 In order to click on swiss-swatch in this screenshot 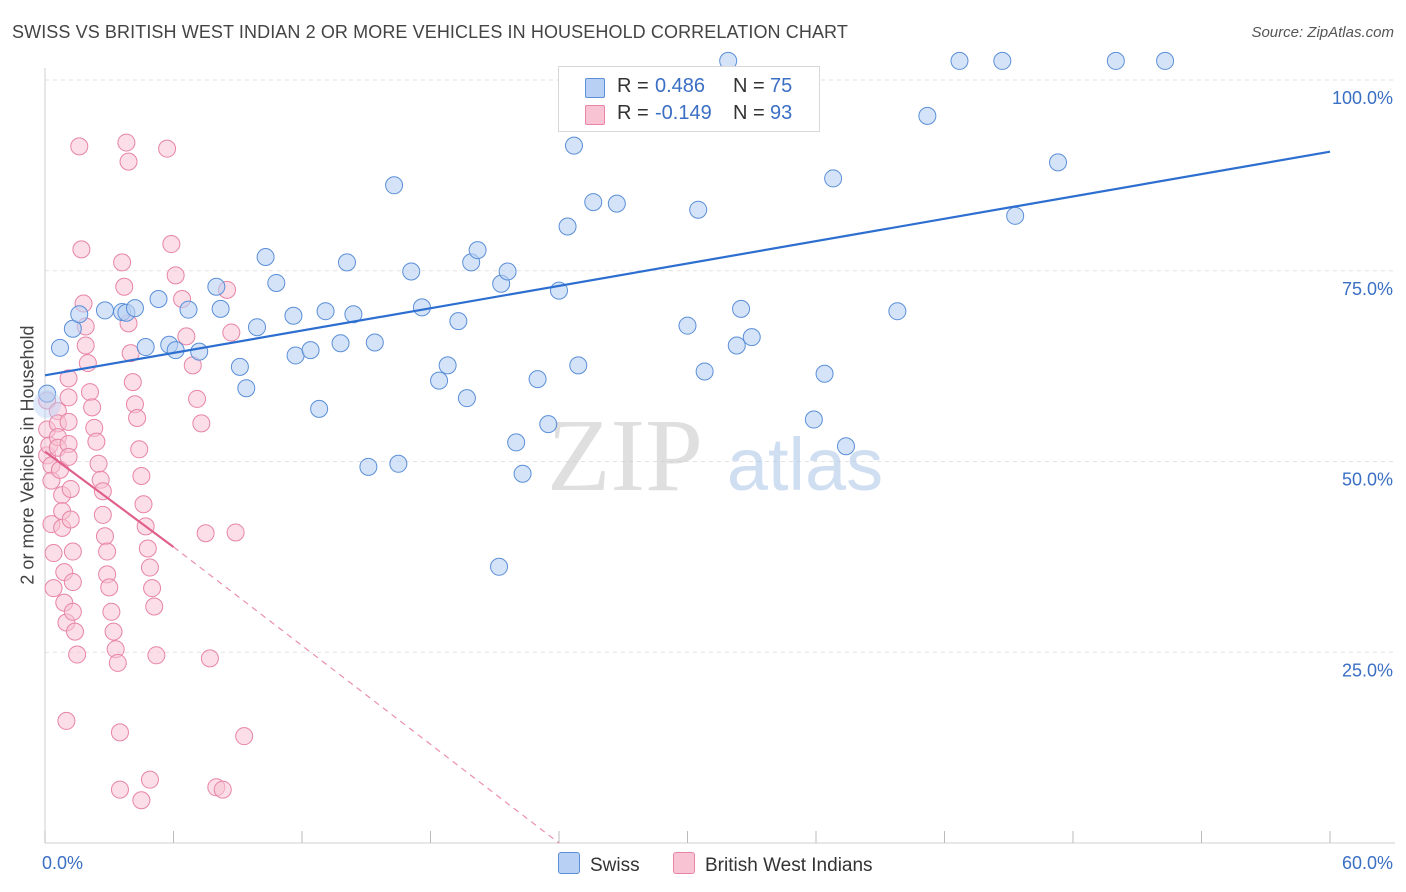, I will do `click(595, 88)`.